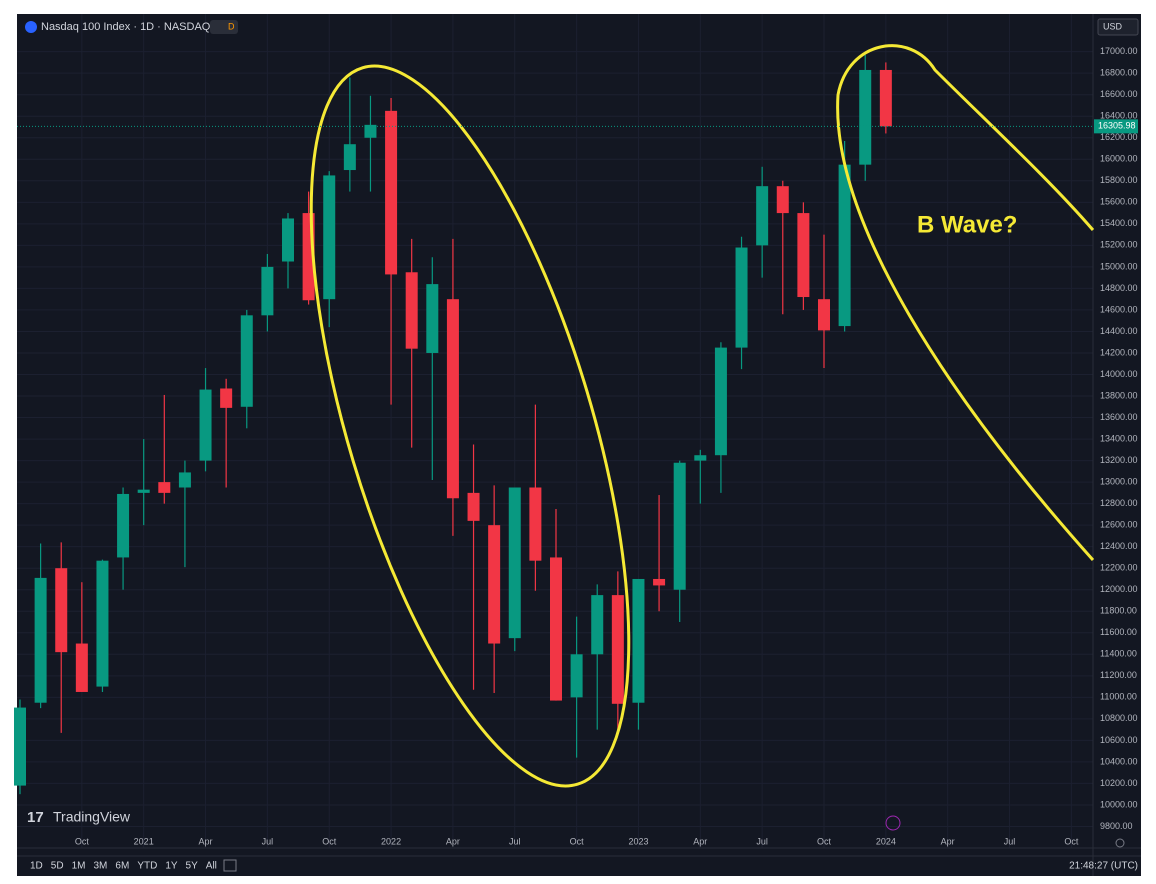  I want to click on y-tick-label: 12000.00, so click(1119, 589).